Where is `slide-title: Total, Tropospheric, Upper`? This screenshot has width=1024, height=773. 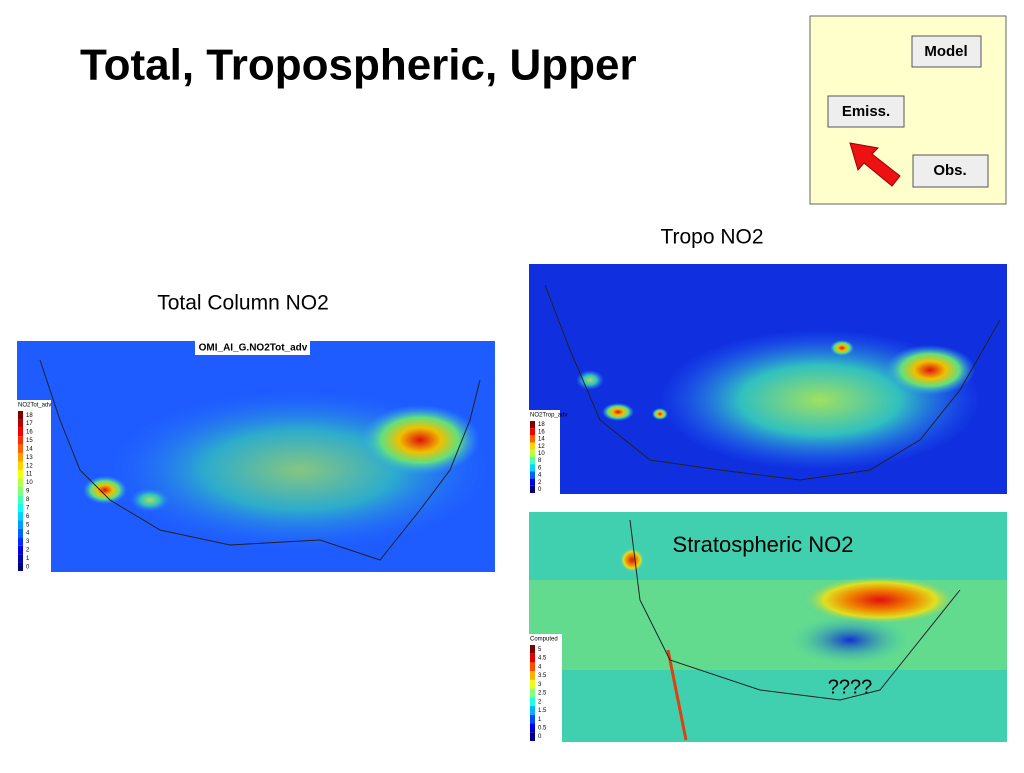 slide-title: Total, Tropospheric, Upper is located at coordinates (358, 65).